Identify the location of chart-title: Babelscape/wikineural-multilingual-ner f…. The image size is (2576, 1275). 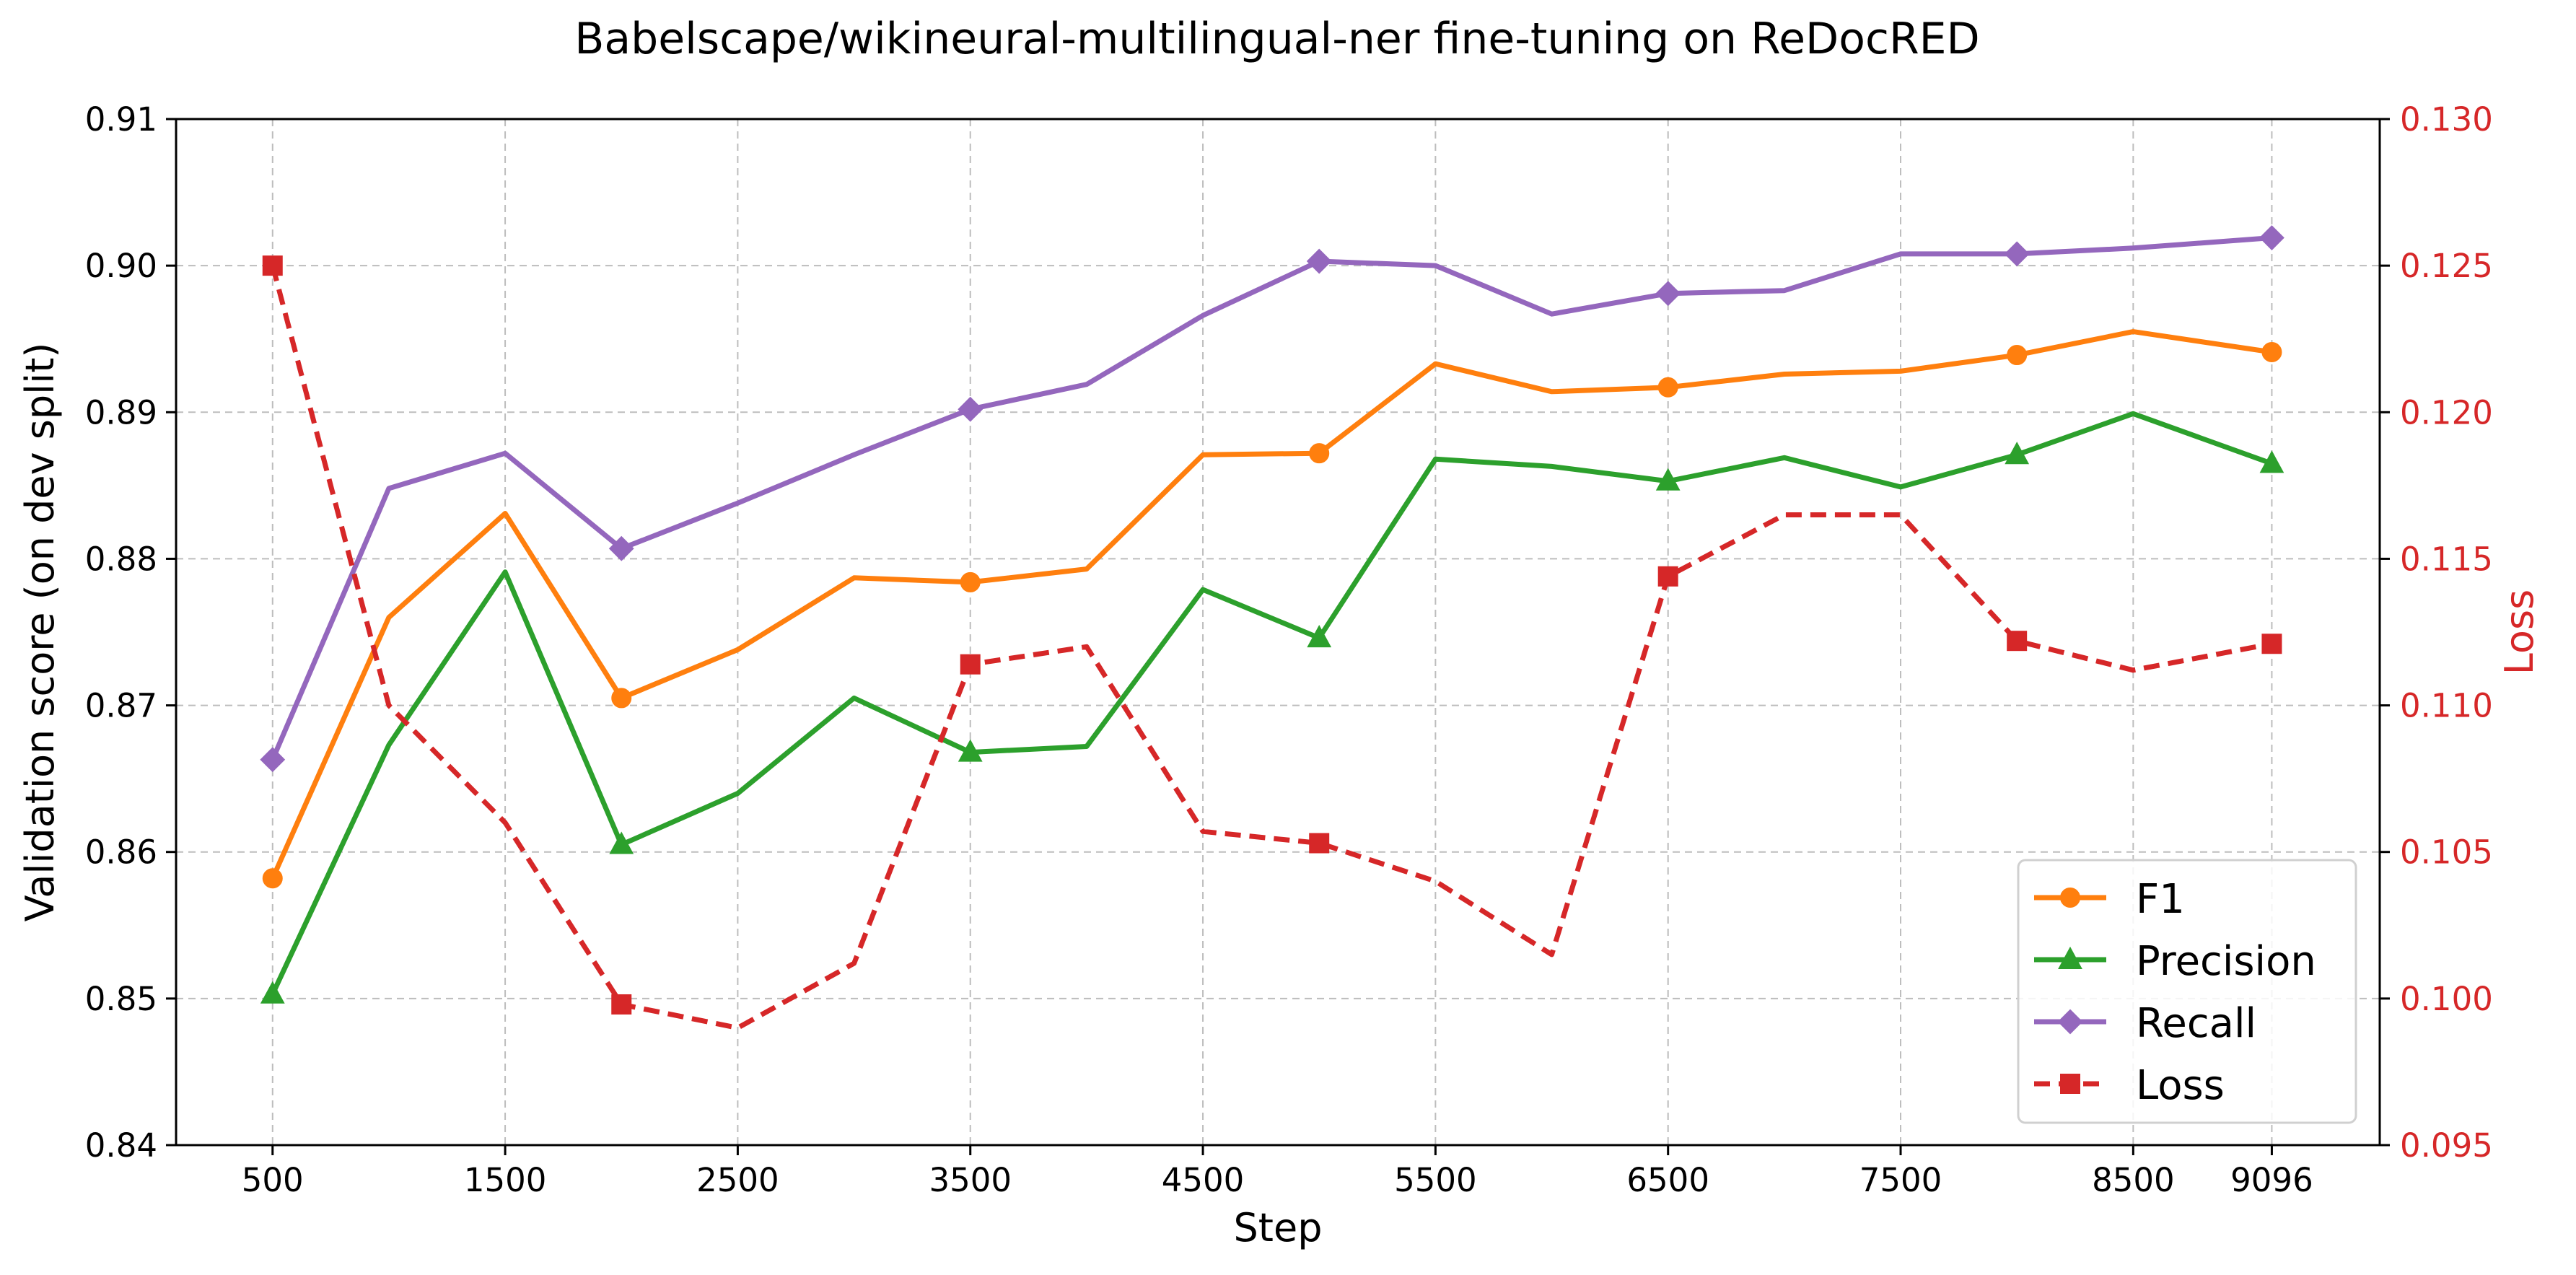
(1277, 39).